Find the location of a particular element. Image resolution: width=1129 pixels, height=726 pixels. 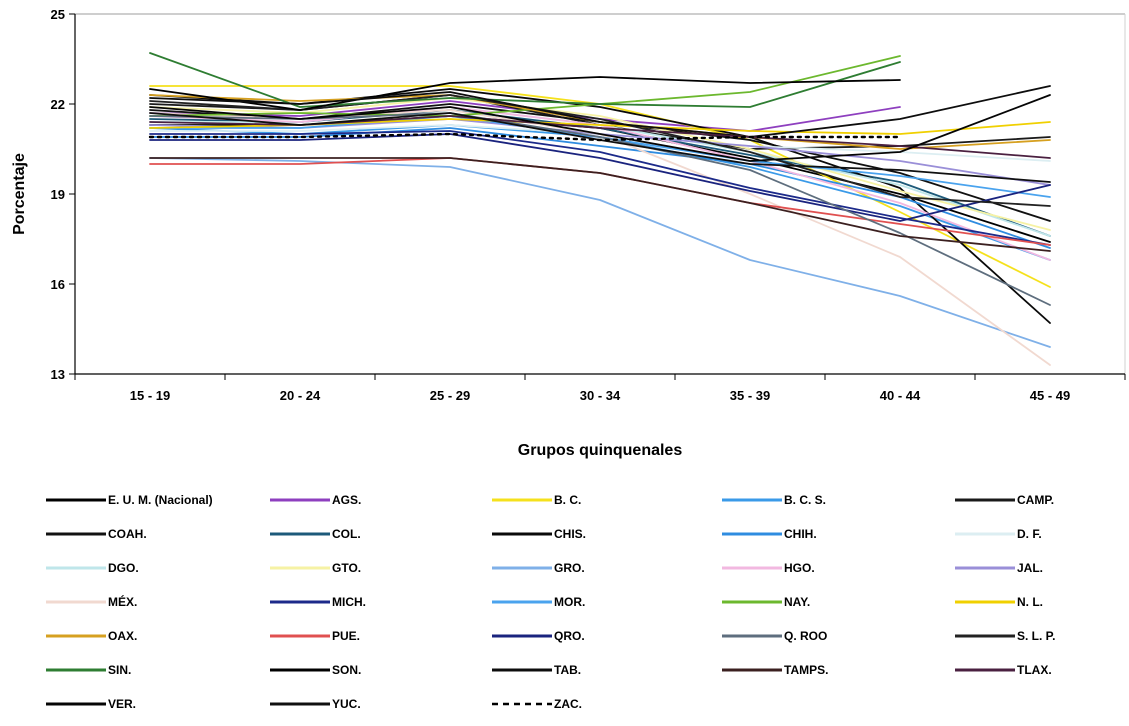

legend-label: MOR. is located at coordinates (569, 602).